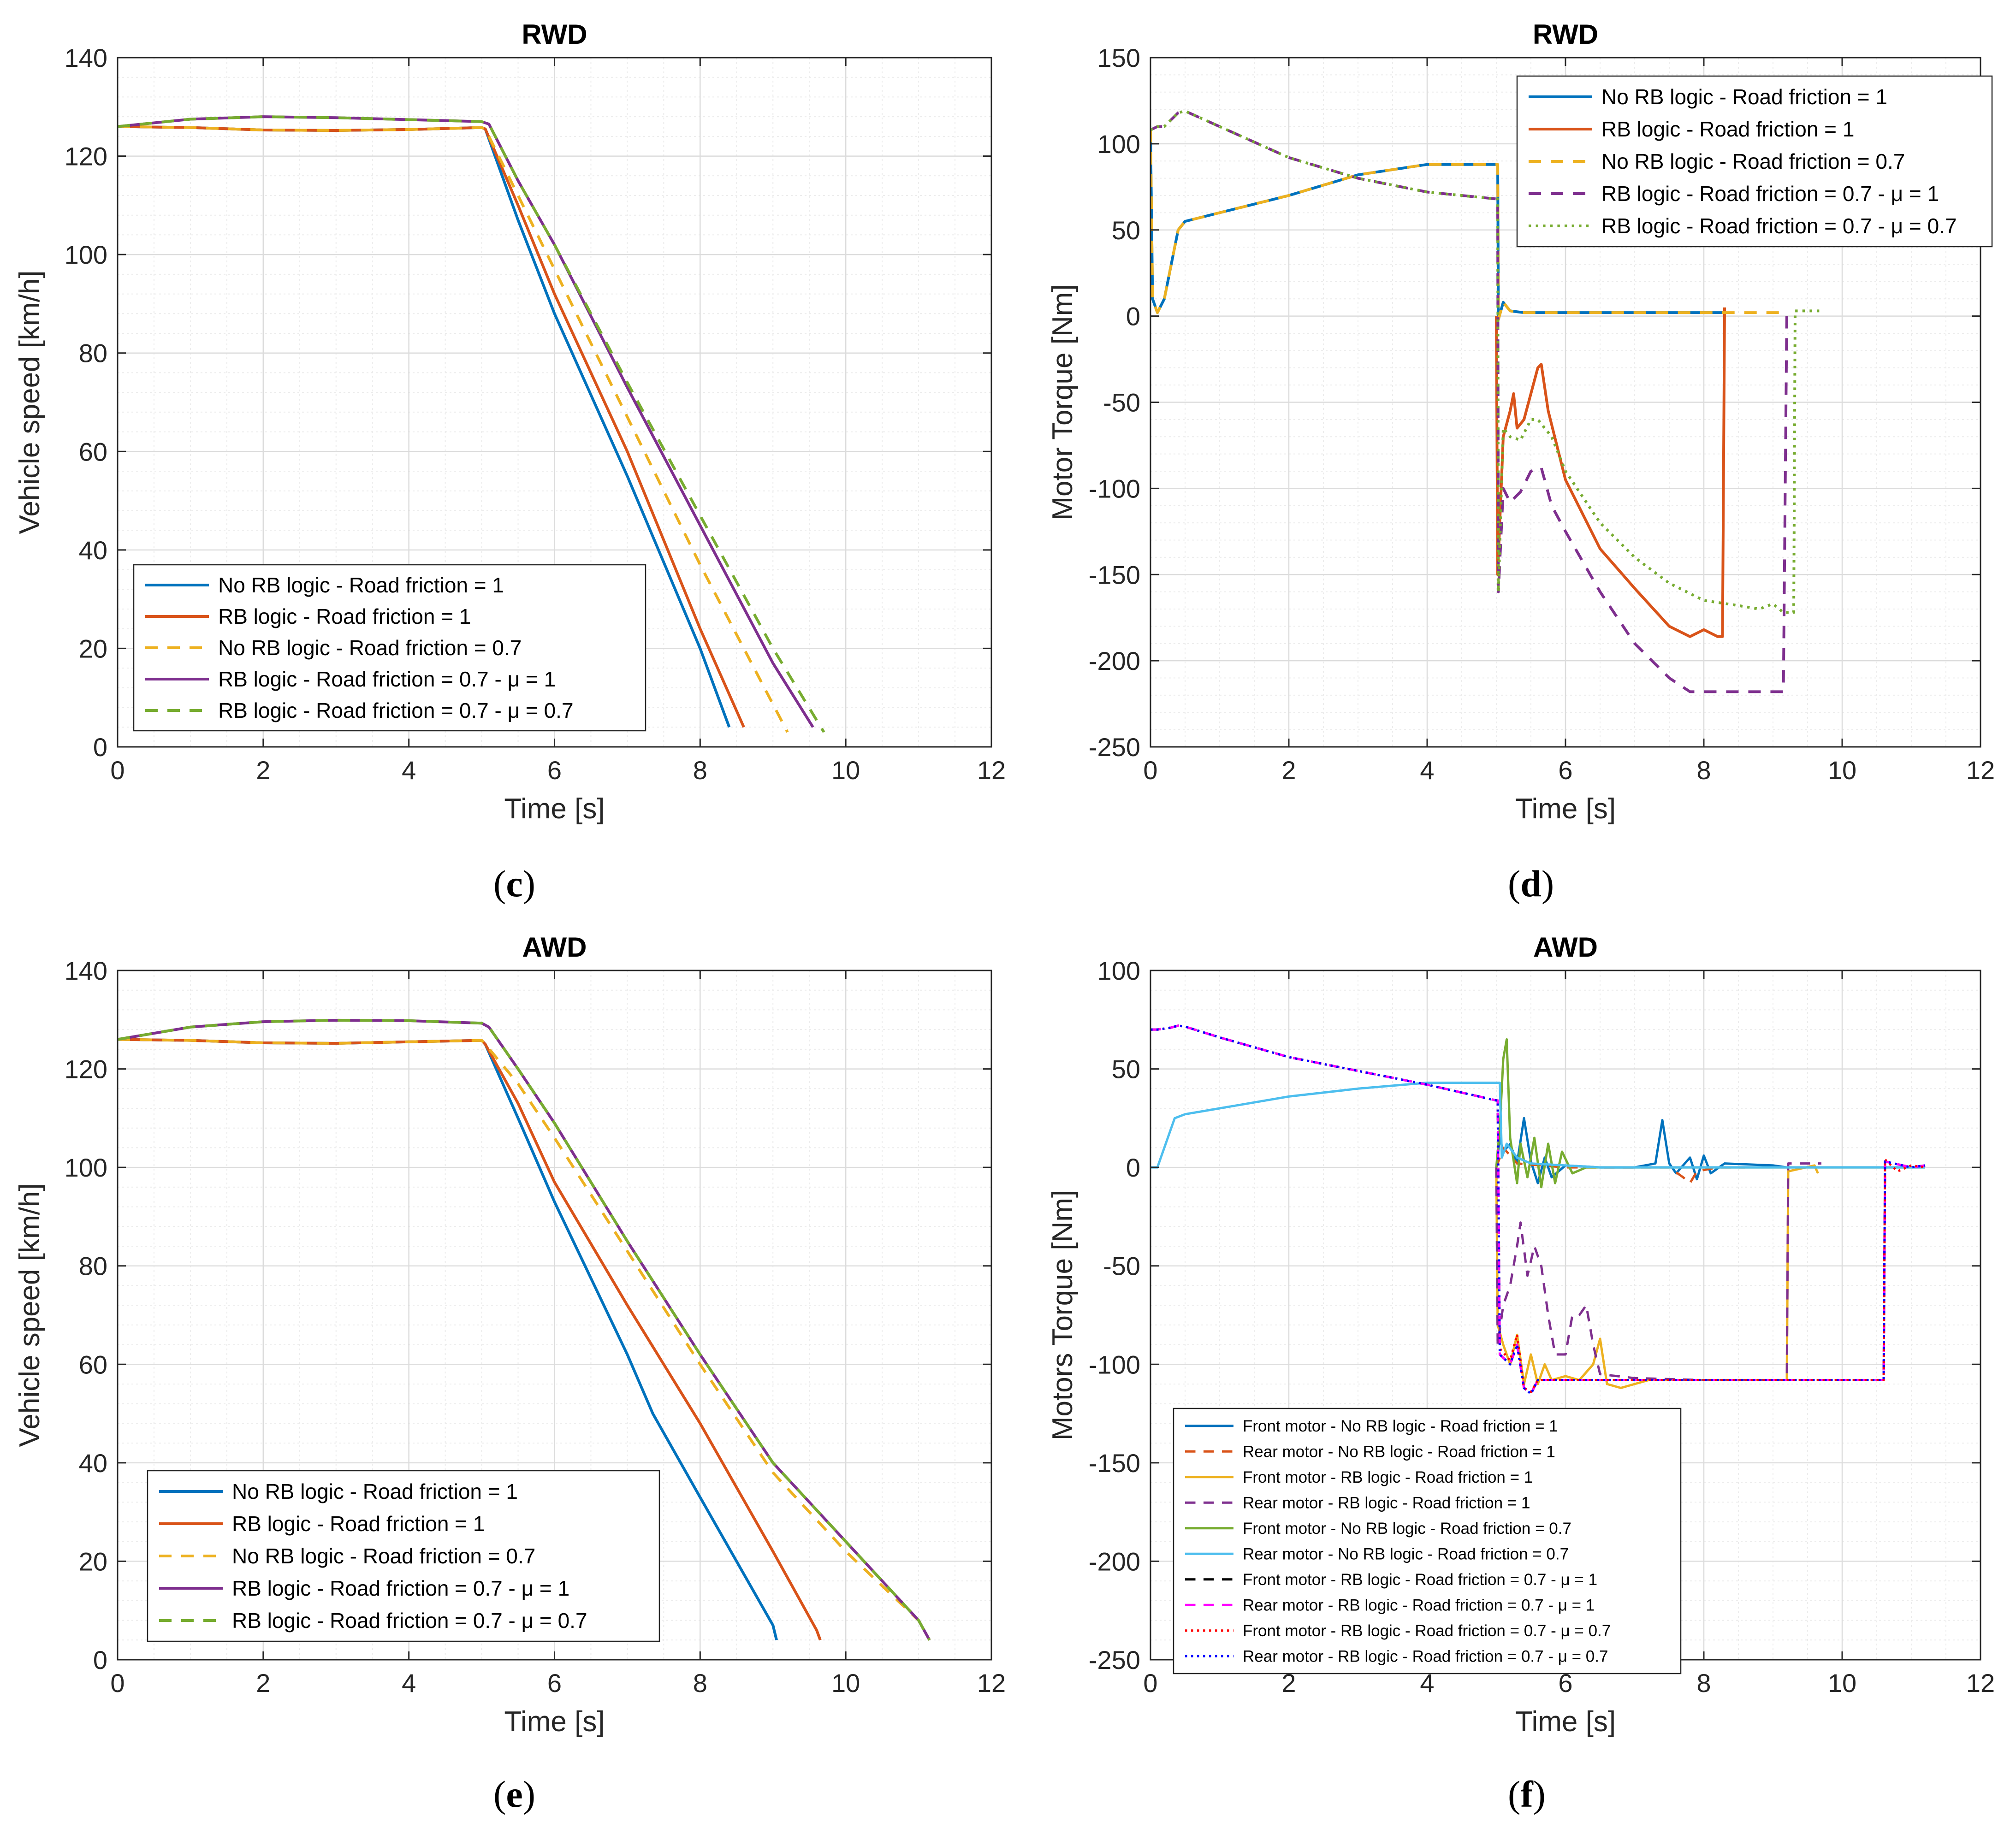 The width and height of the screenshot is (2016, 1828). What do you see at coordinates (1565, 34) in the screenshot?
I see `chart-title: RWD` at bounding box center [1565, 34].